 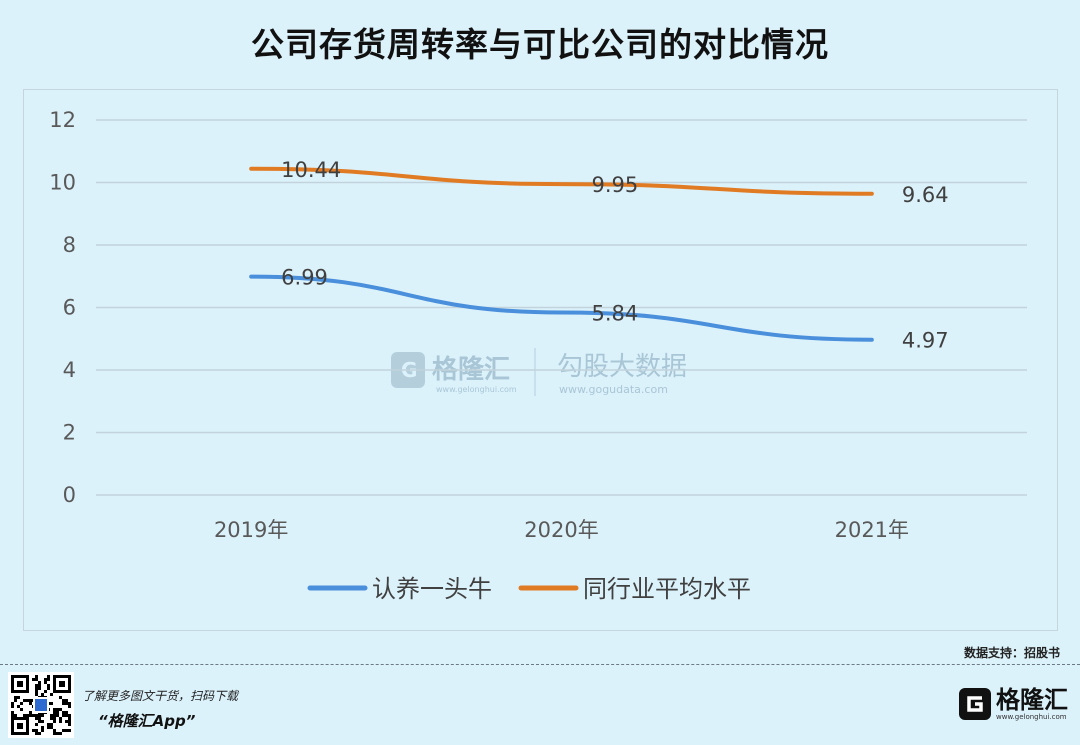 I want to click on data-label: 4.97, so click(x=925, y=341).